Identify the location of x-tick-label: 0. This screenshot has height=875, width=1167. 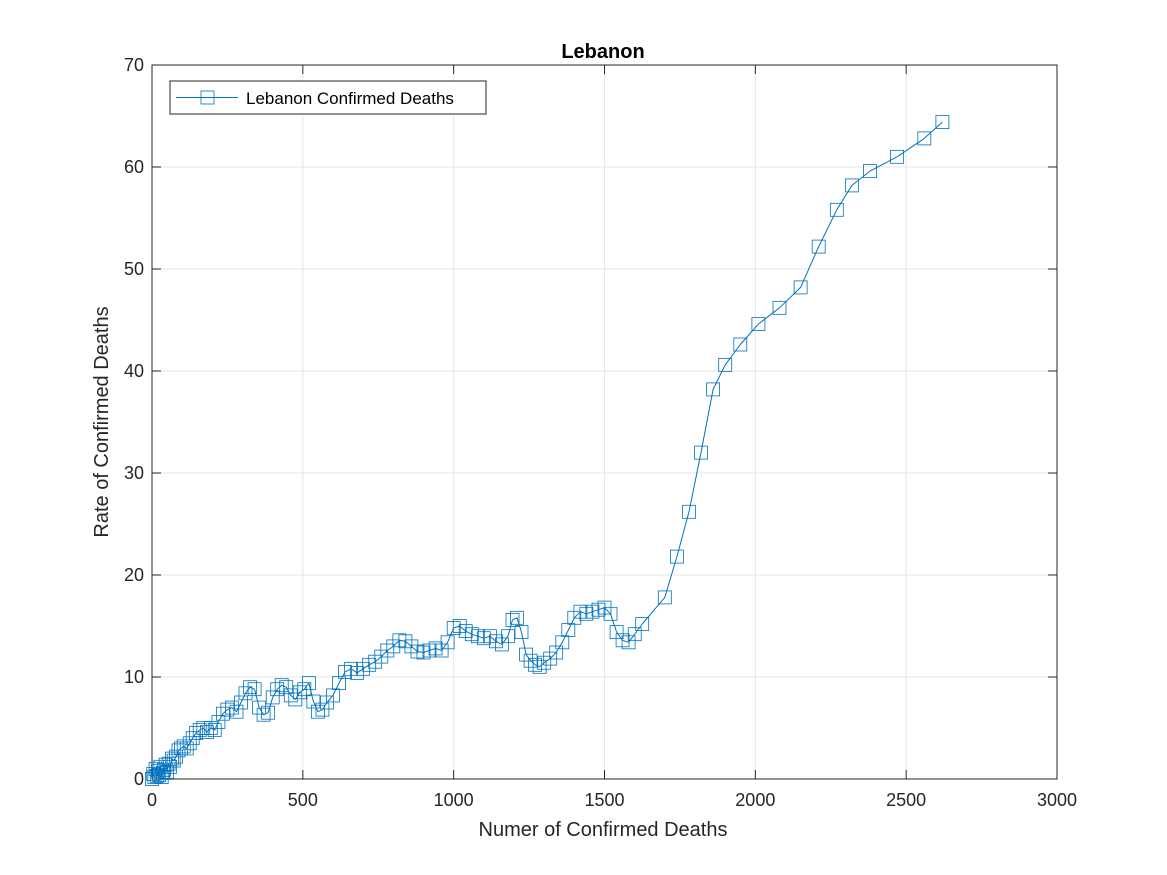
(152, 800).